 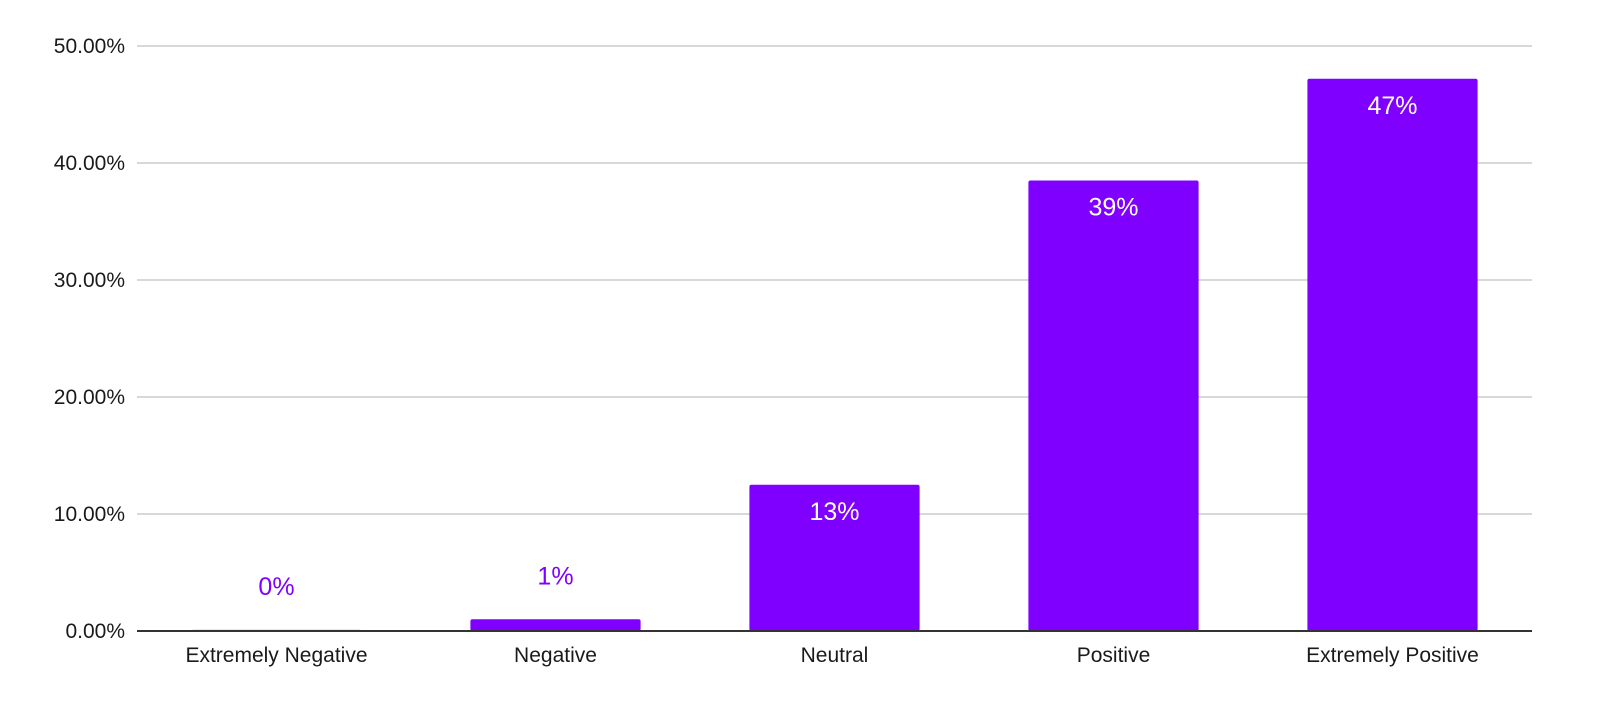 What do you see at coordinates (1113, 208) in the screenshot?
I see `data-label: 39%` at bounding box center [1113, 208].